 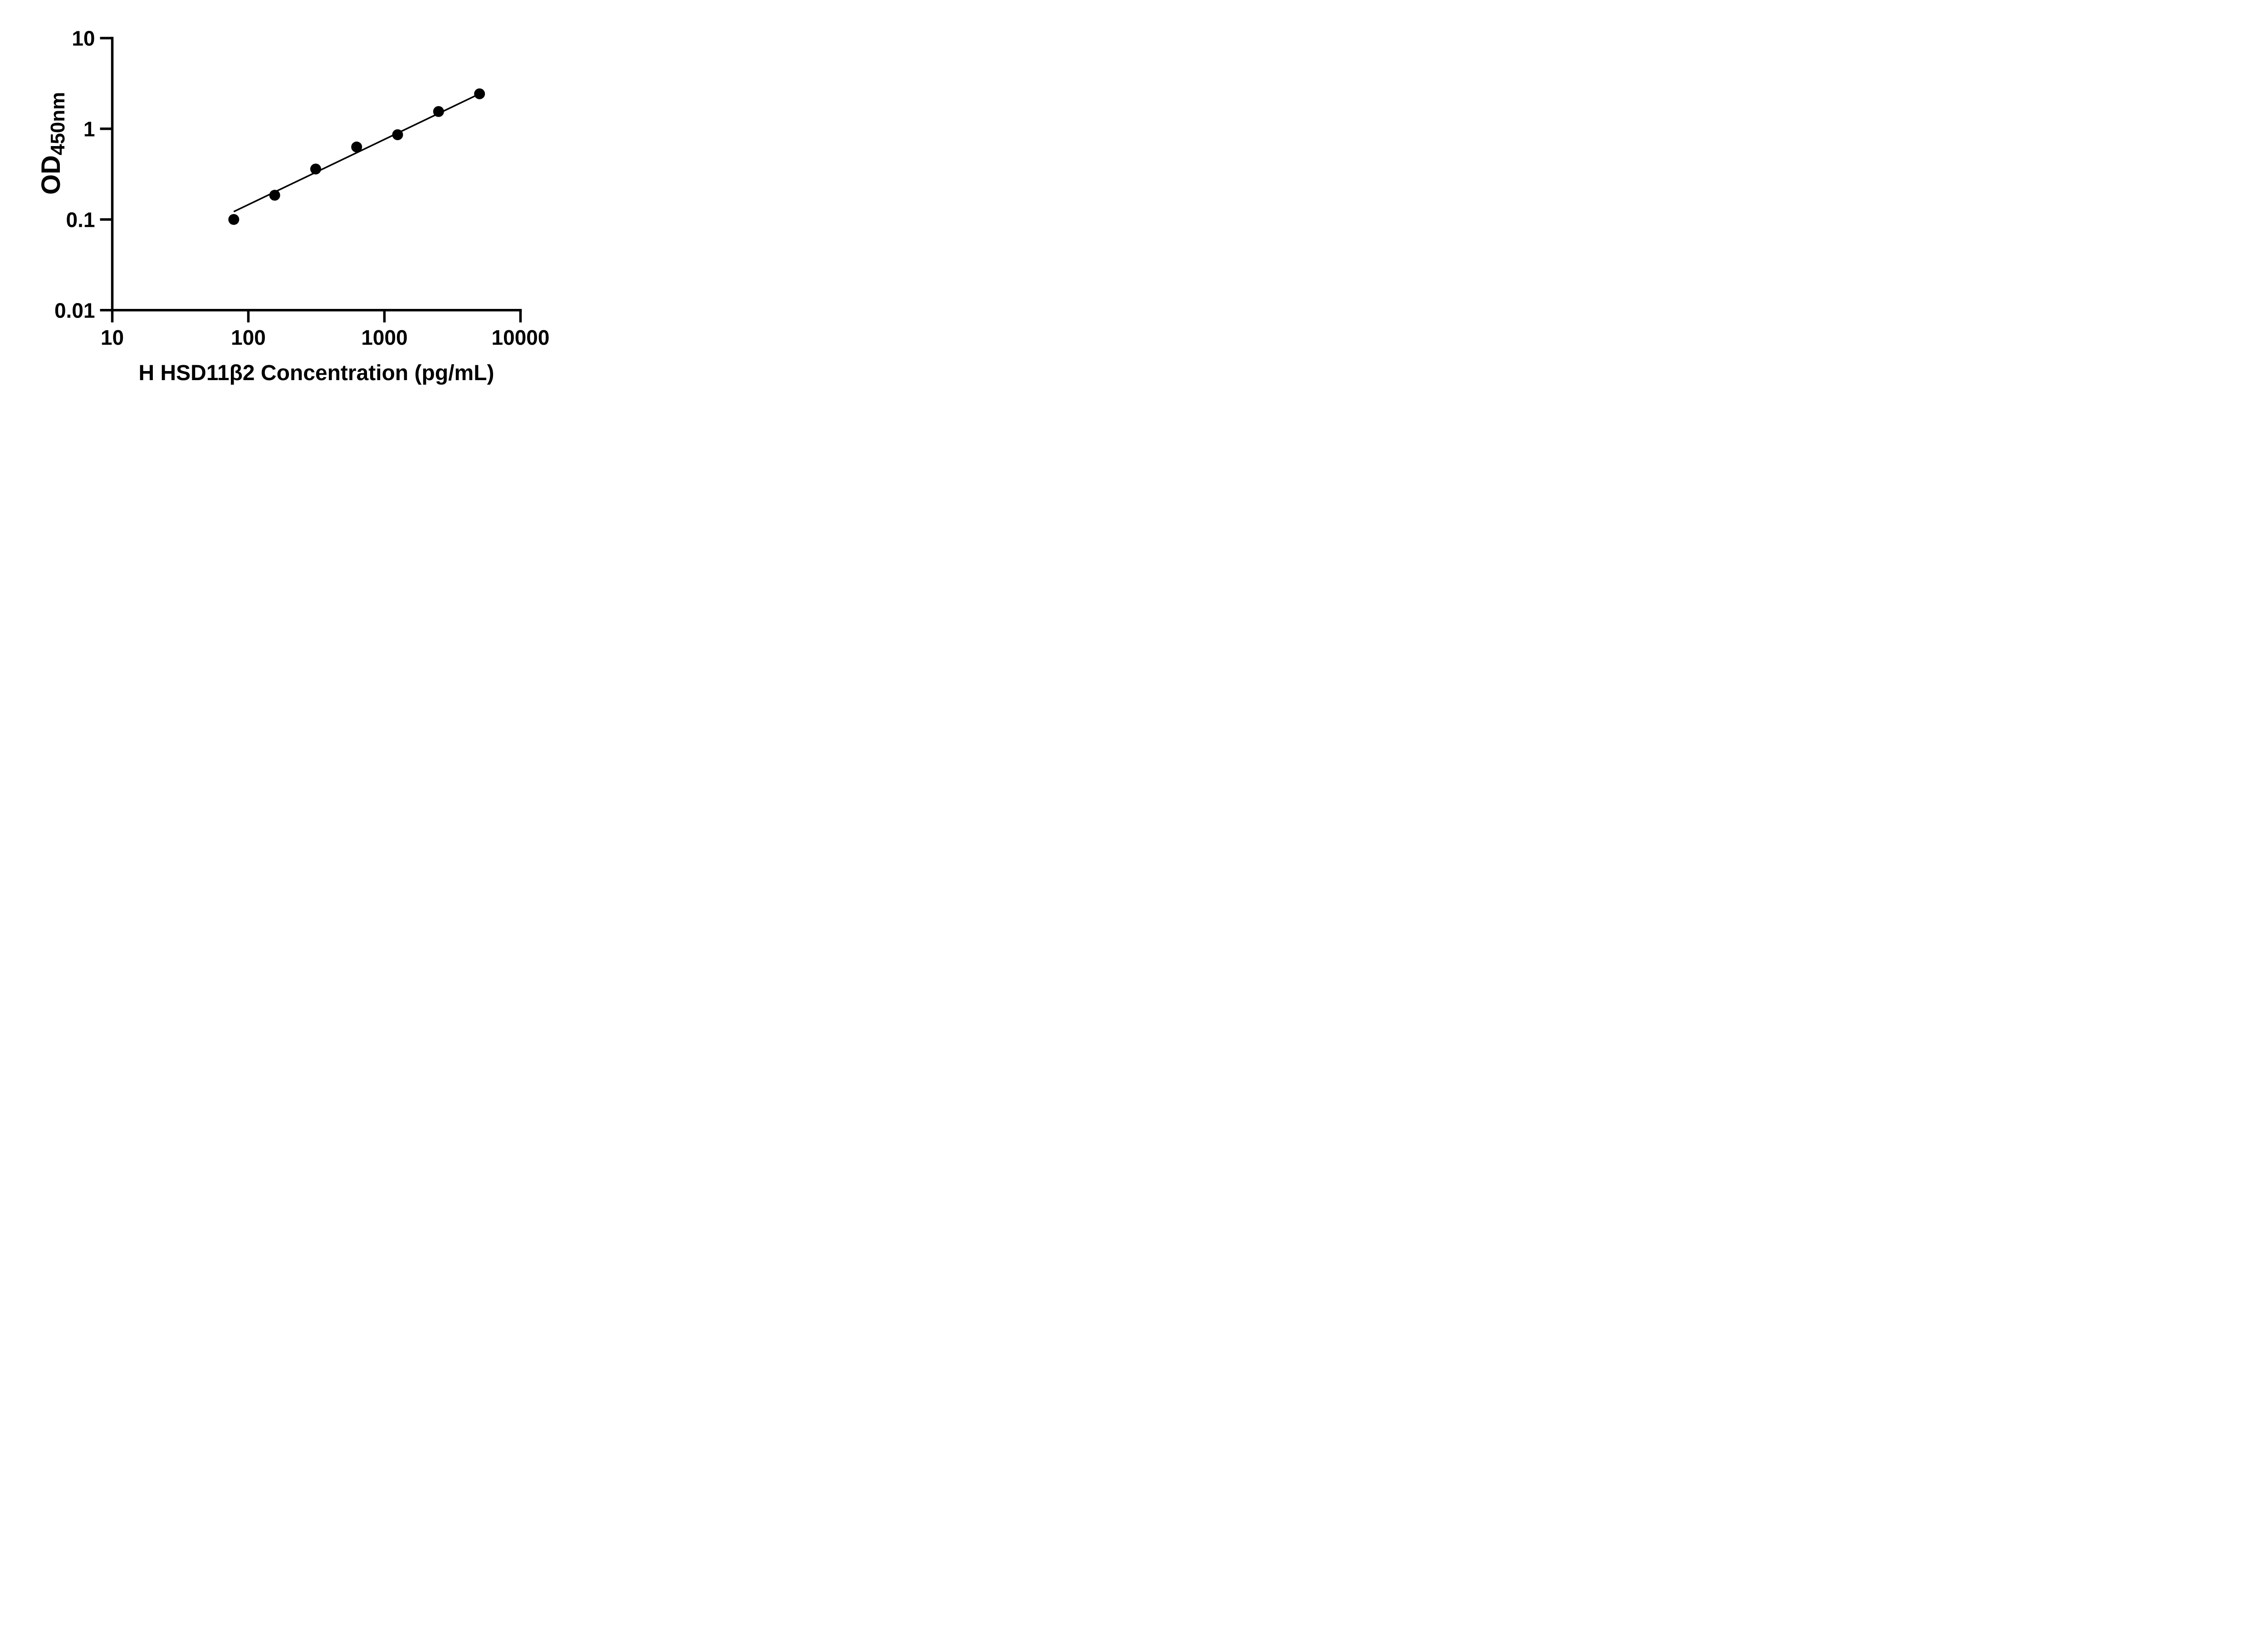 What do you see at coordinates (439, 111) in the screenshot?
I see `data-point-x2500` at bounding box center [439, 111].